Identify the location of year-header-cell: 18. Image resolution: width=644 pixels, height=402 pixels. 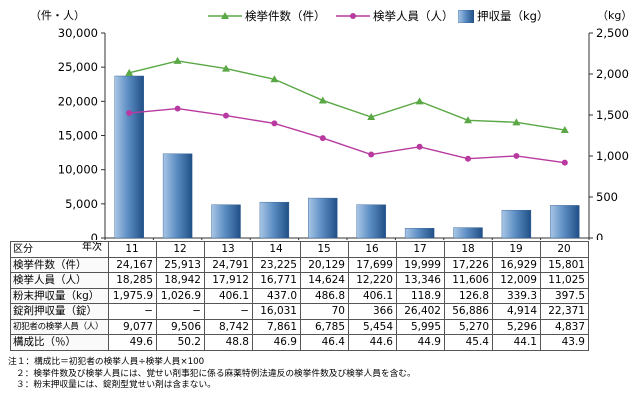
(468, 249).